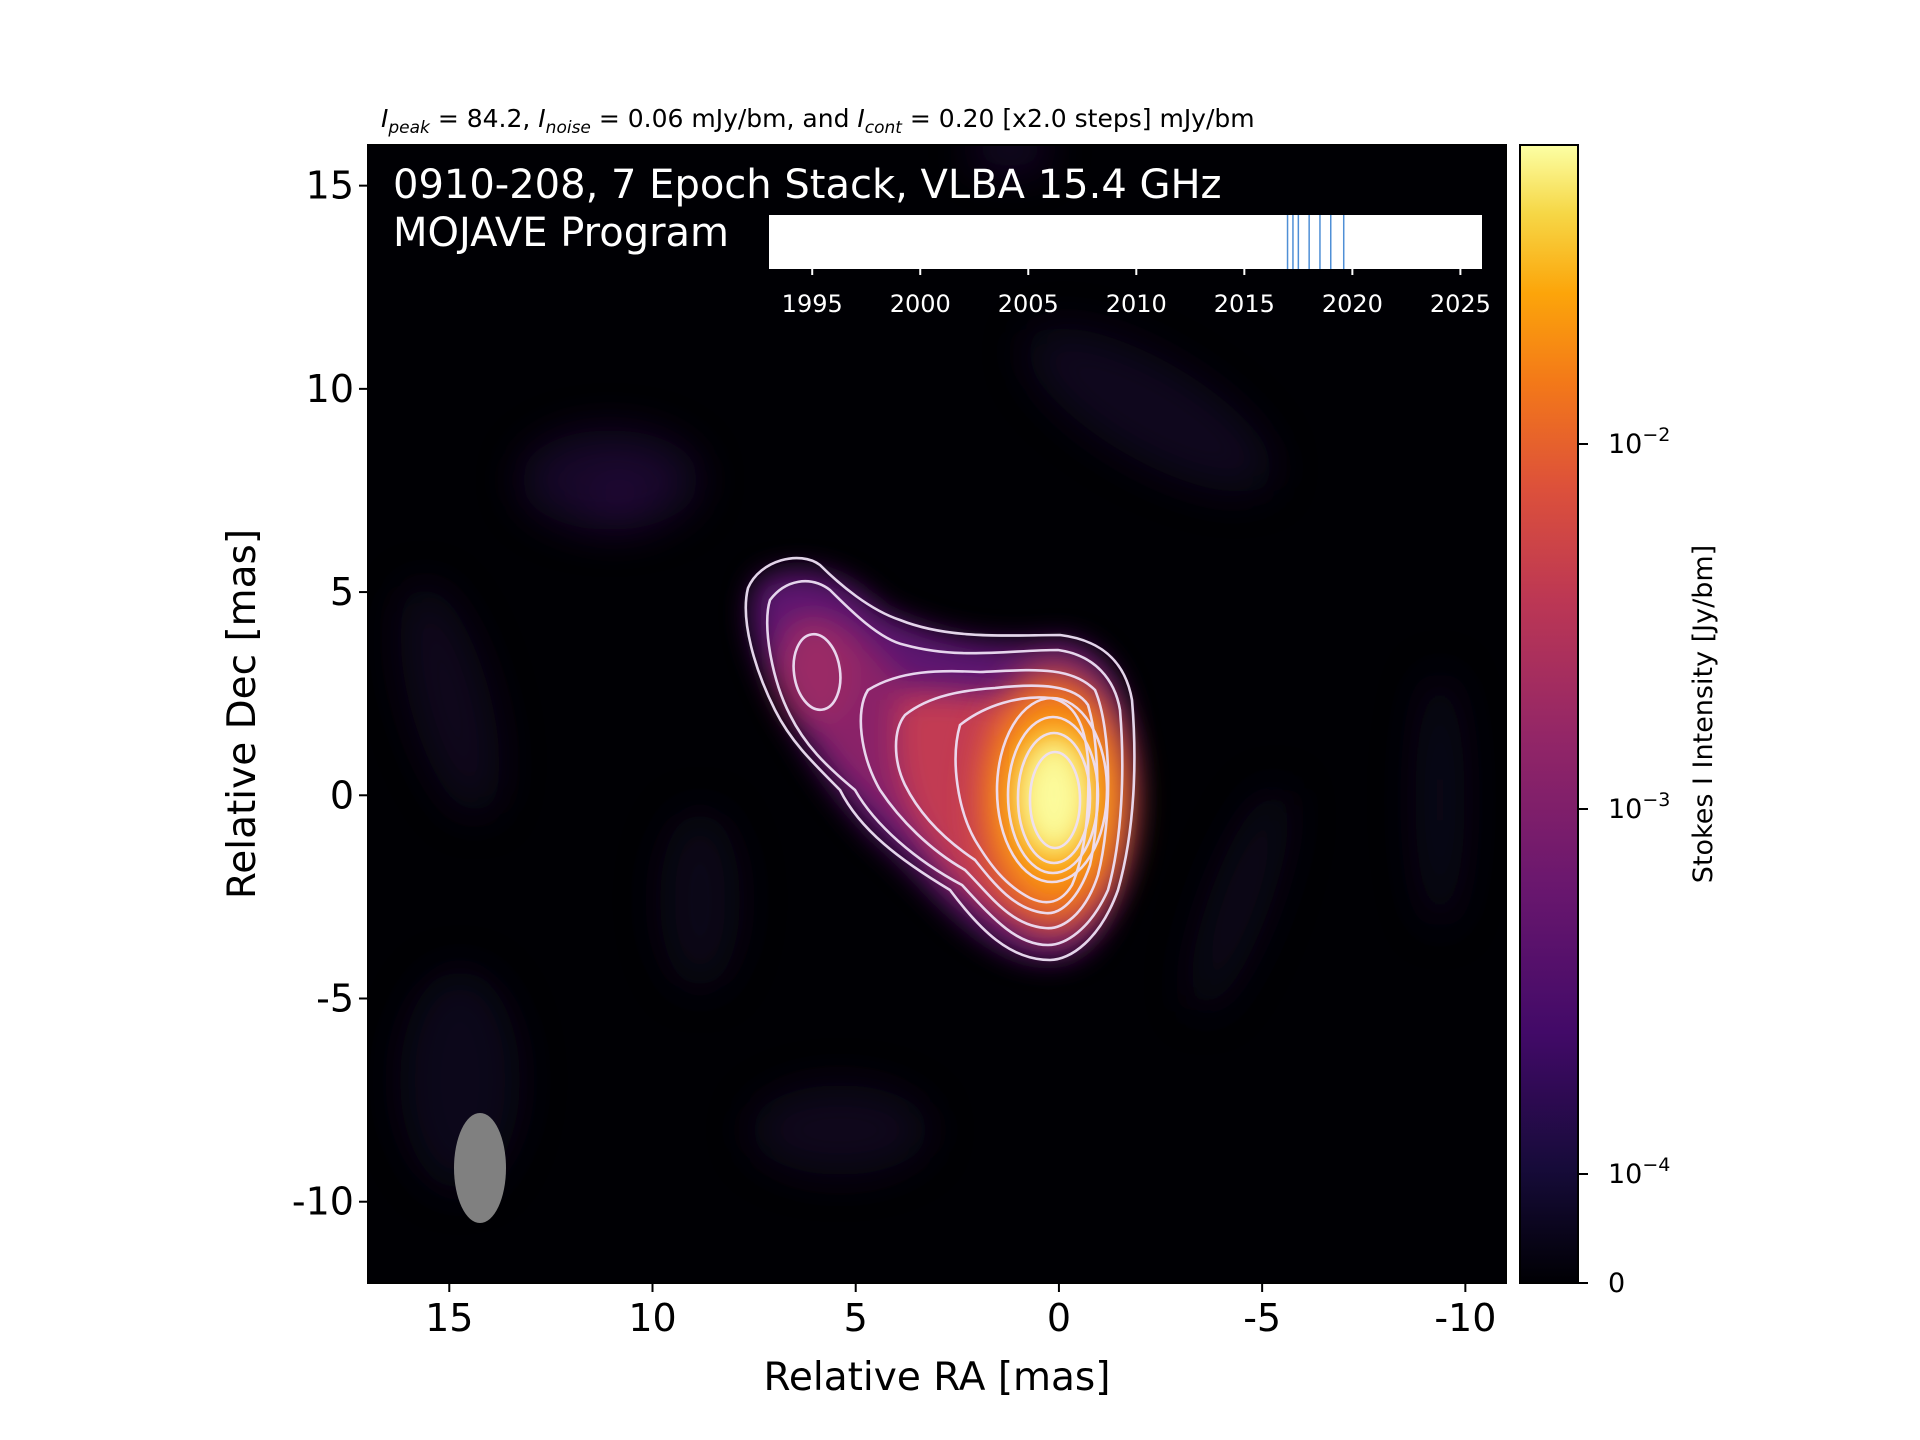 The height and width of the screenshot is (1440, 1920). I want to click on contour-knot, so click(817, 672).